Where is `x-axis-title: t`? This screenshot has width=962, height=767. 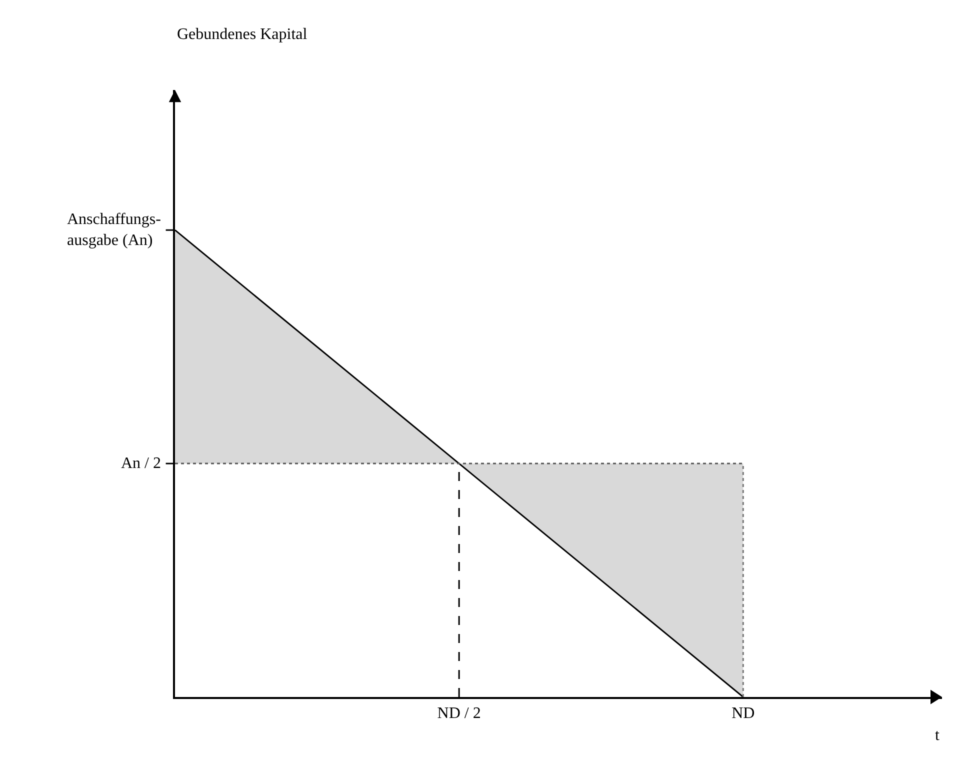
x-axis-title: t is located at coordinates (937, 735).